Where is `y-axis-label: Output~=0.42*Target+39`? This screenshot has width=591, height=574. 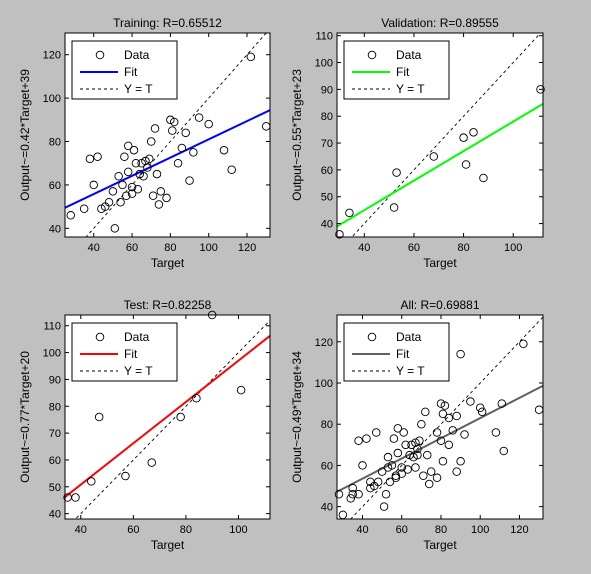 y-axis-label: Output~=0.42*Target+39 is located at coordinates (25, 135).